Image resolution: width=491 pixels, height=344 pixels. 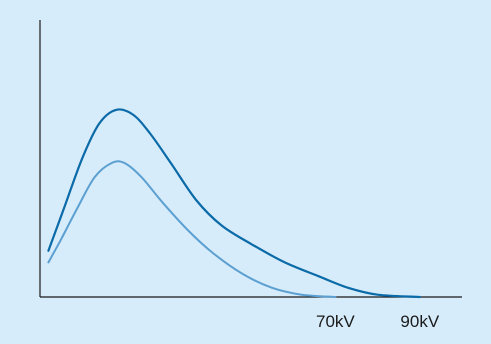 I want to click on x-tick-label-90kV: 90kV, so click(x=419, y=321).